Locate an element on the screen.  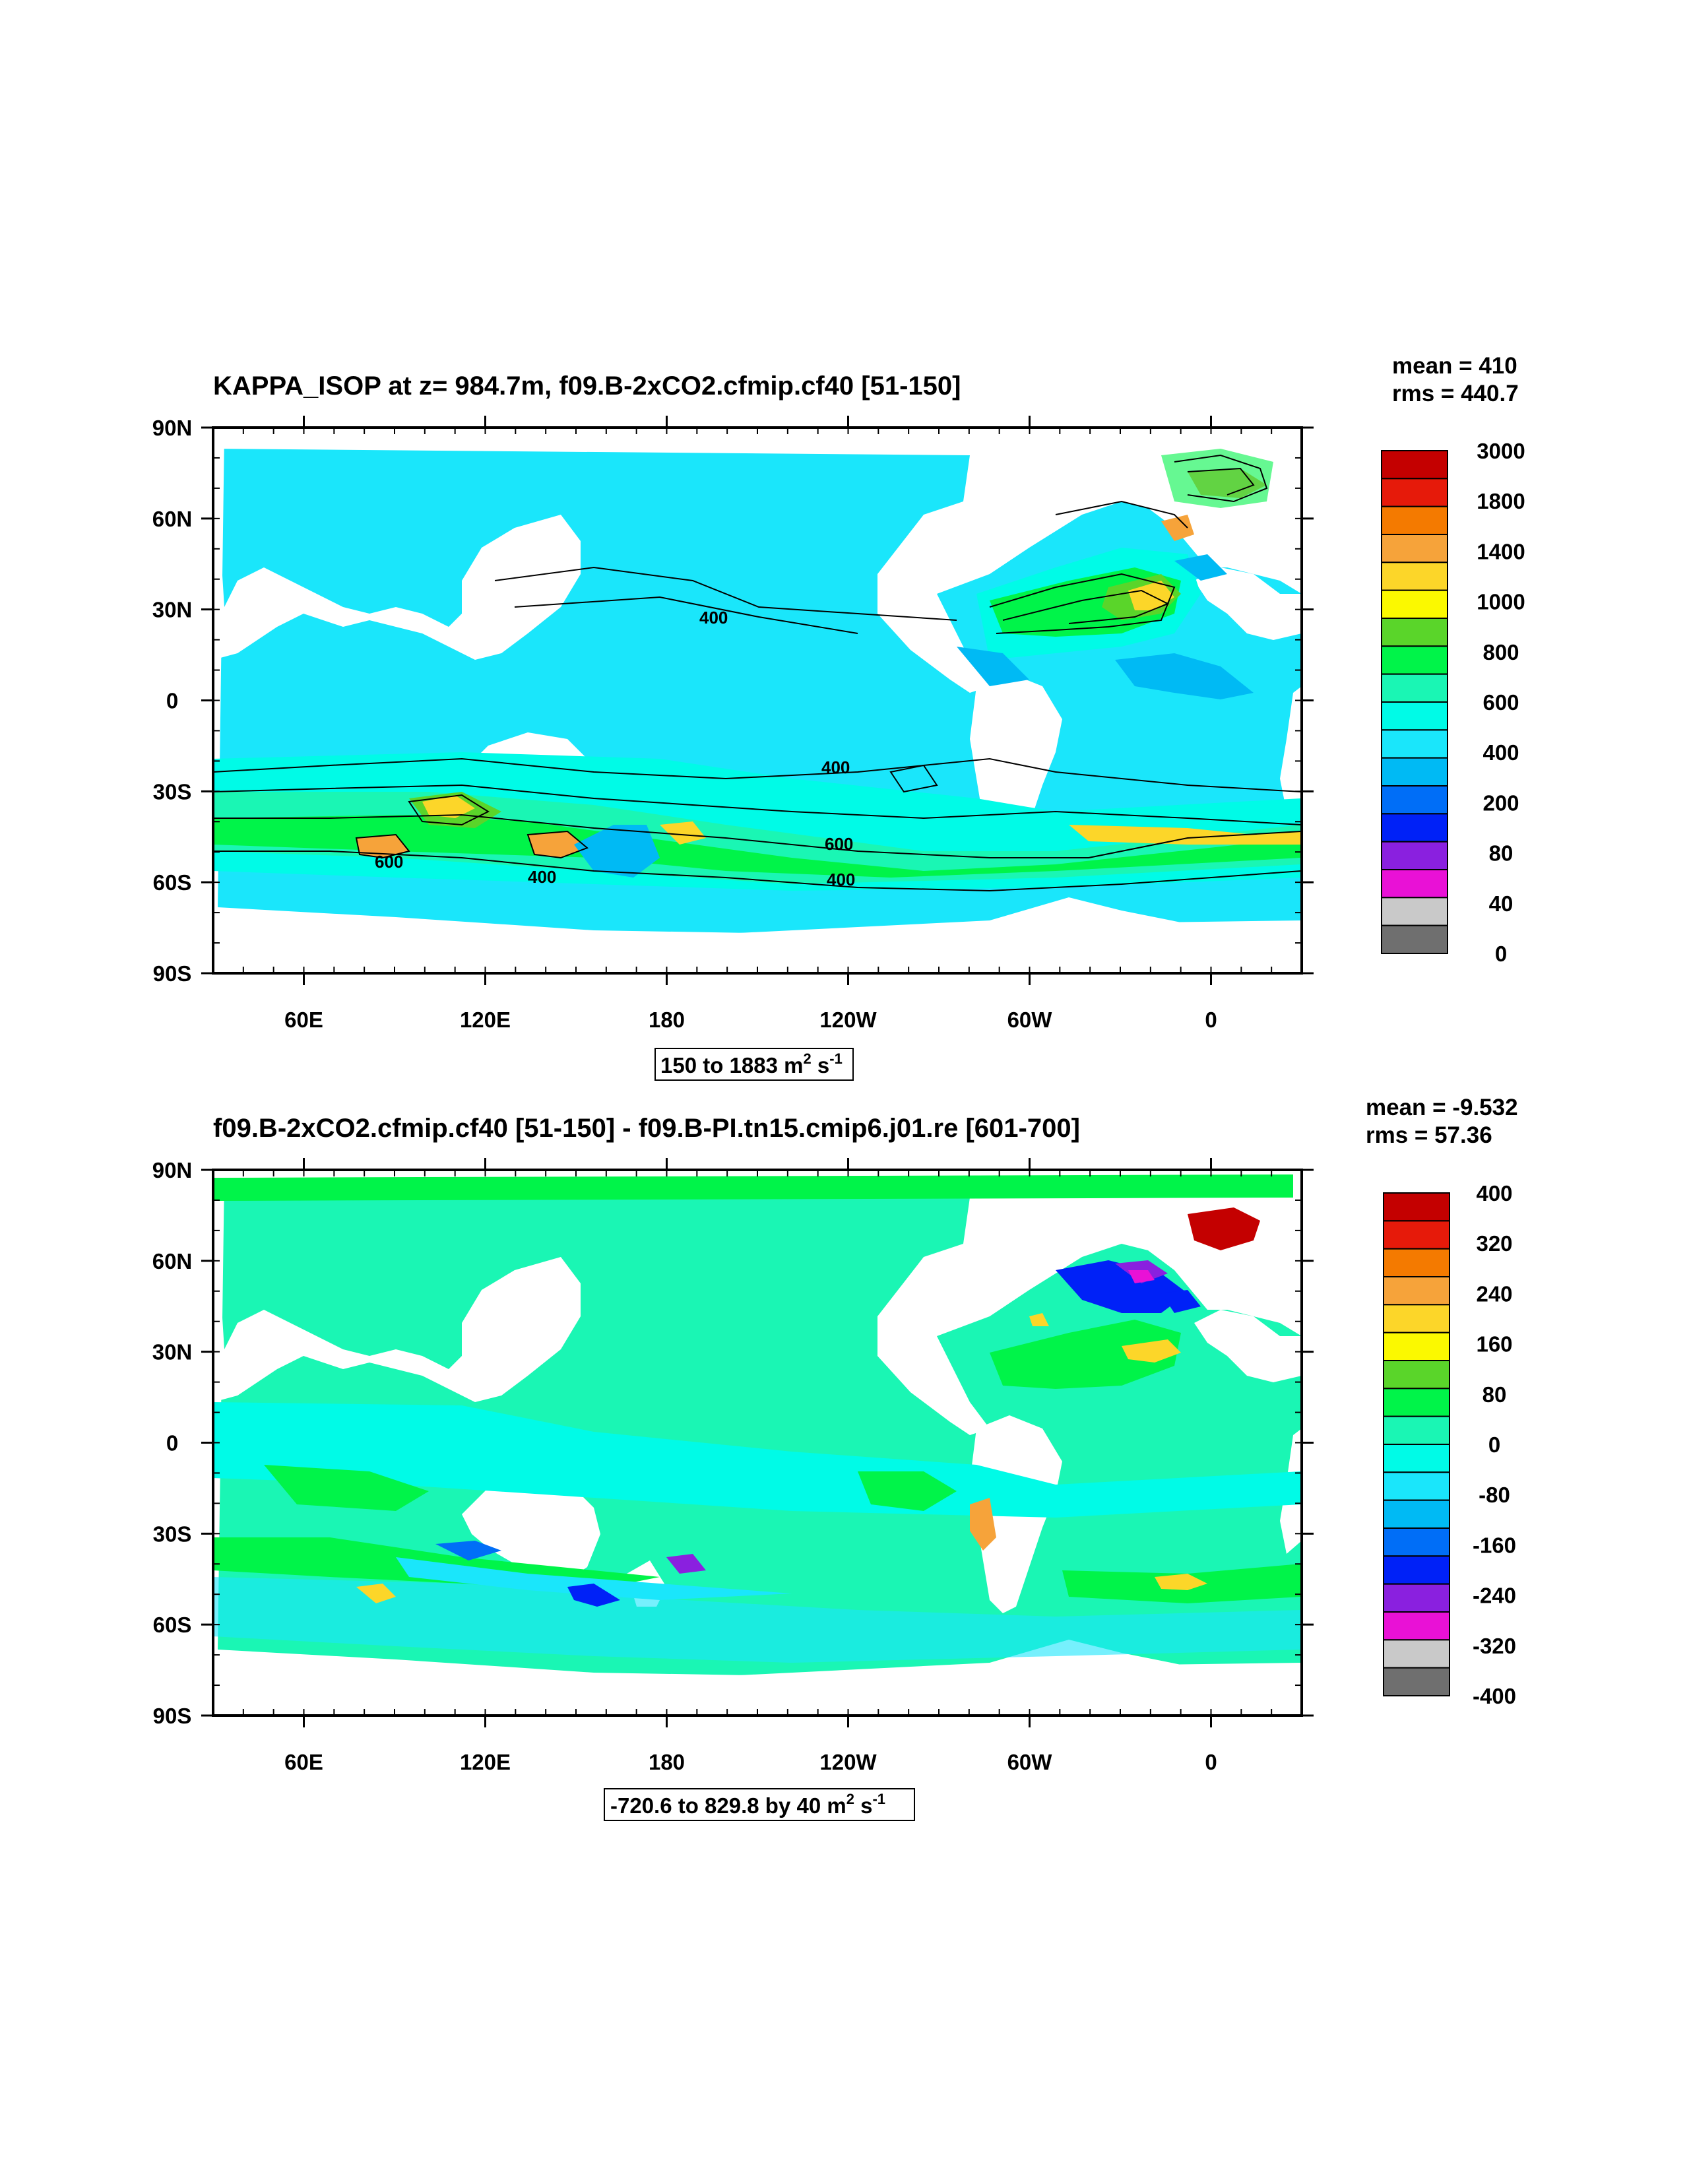
panel-1-rms: rms = 440.7 is located at coordinates (1455, 393).